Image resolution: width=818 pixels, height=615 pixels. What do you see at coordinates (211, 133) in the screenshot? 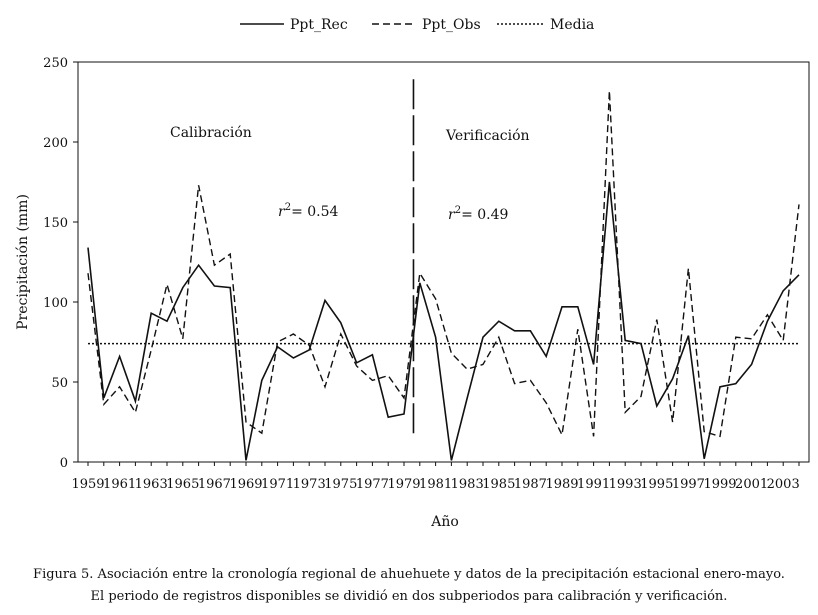
I see `annotation-calibracion: Calibración` at bounding box center [211, 133].